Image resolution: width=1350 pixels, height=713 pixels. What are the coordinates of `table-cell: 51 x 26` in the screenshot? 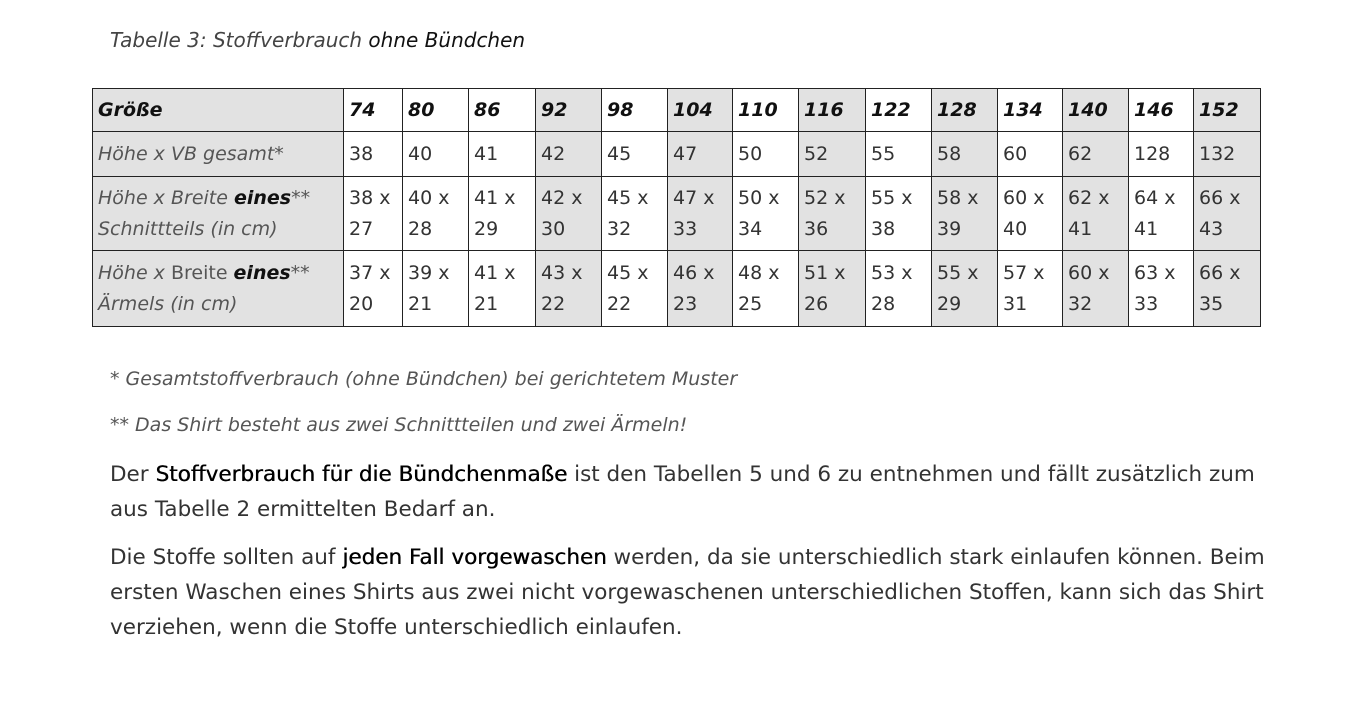 It's located at (832, 288).